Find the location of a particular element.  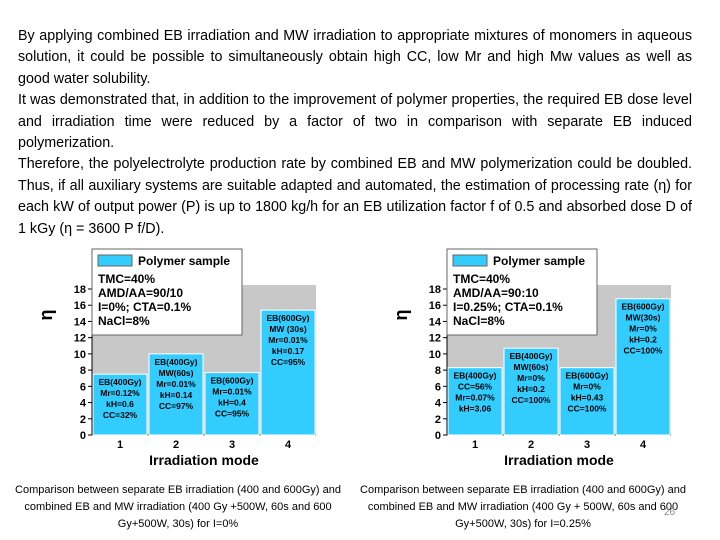

bar-label: kH=0.6 is located at coordinates (120, 404).